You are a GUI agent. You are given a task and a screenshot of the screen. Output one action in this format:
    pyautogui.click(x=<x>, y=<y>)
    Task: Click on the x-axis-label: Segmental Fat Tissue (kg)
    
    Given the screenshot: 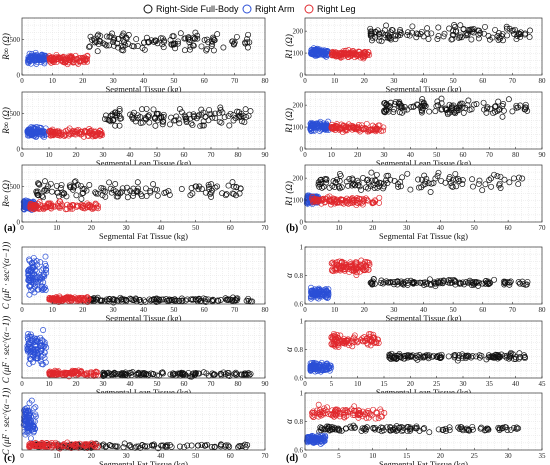 What is the action you would take?
    pyautogui.click(x=143, y=462)
    